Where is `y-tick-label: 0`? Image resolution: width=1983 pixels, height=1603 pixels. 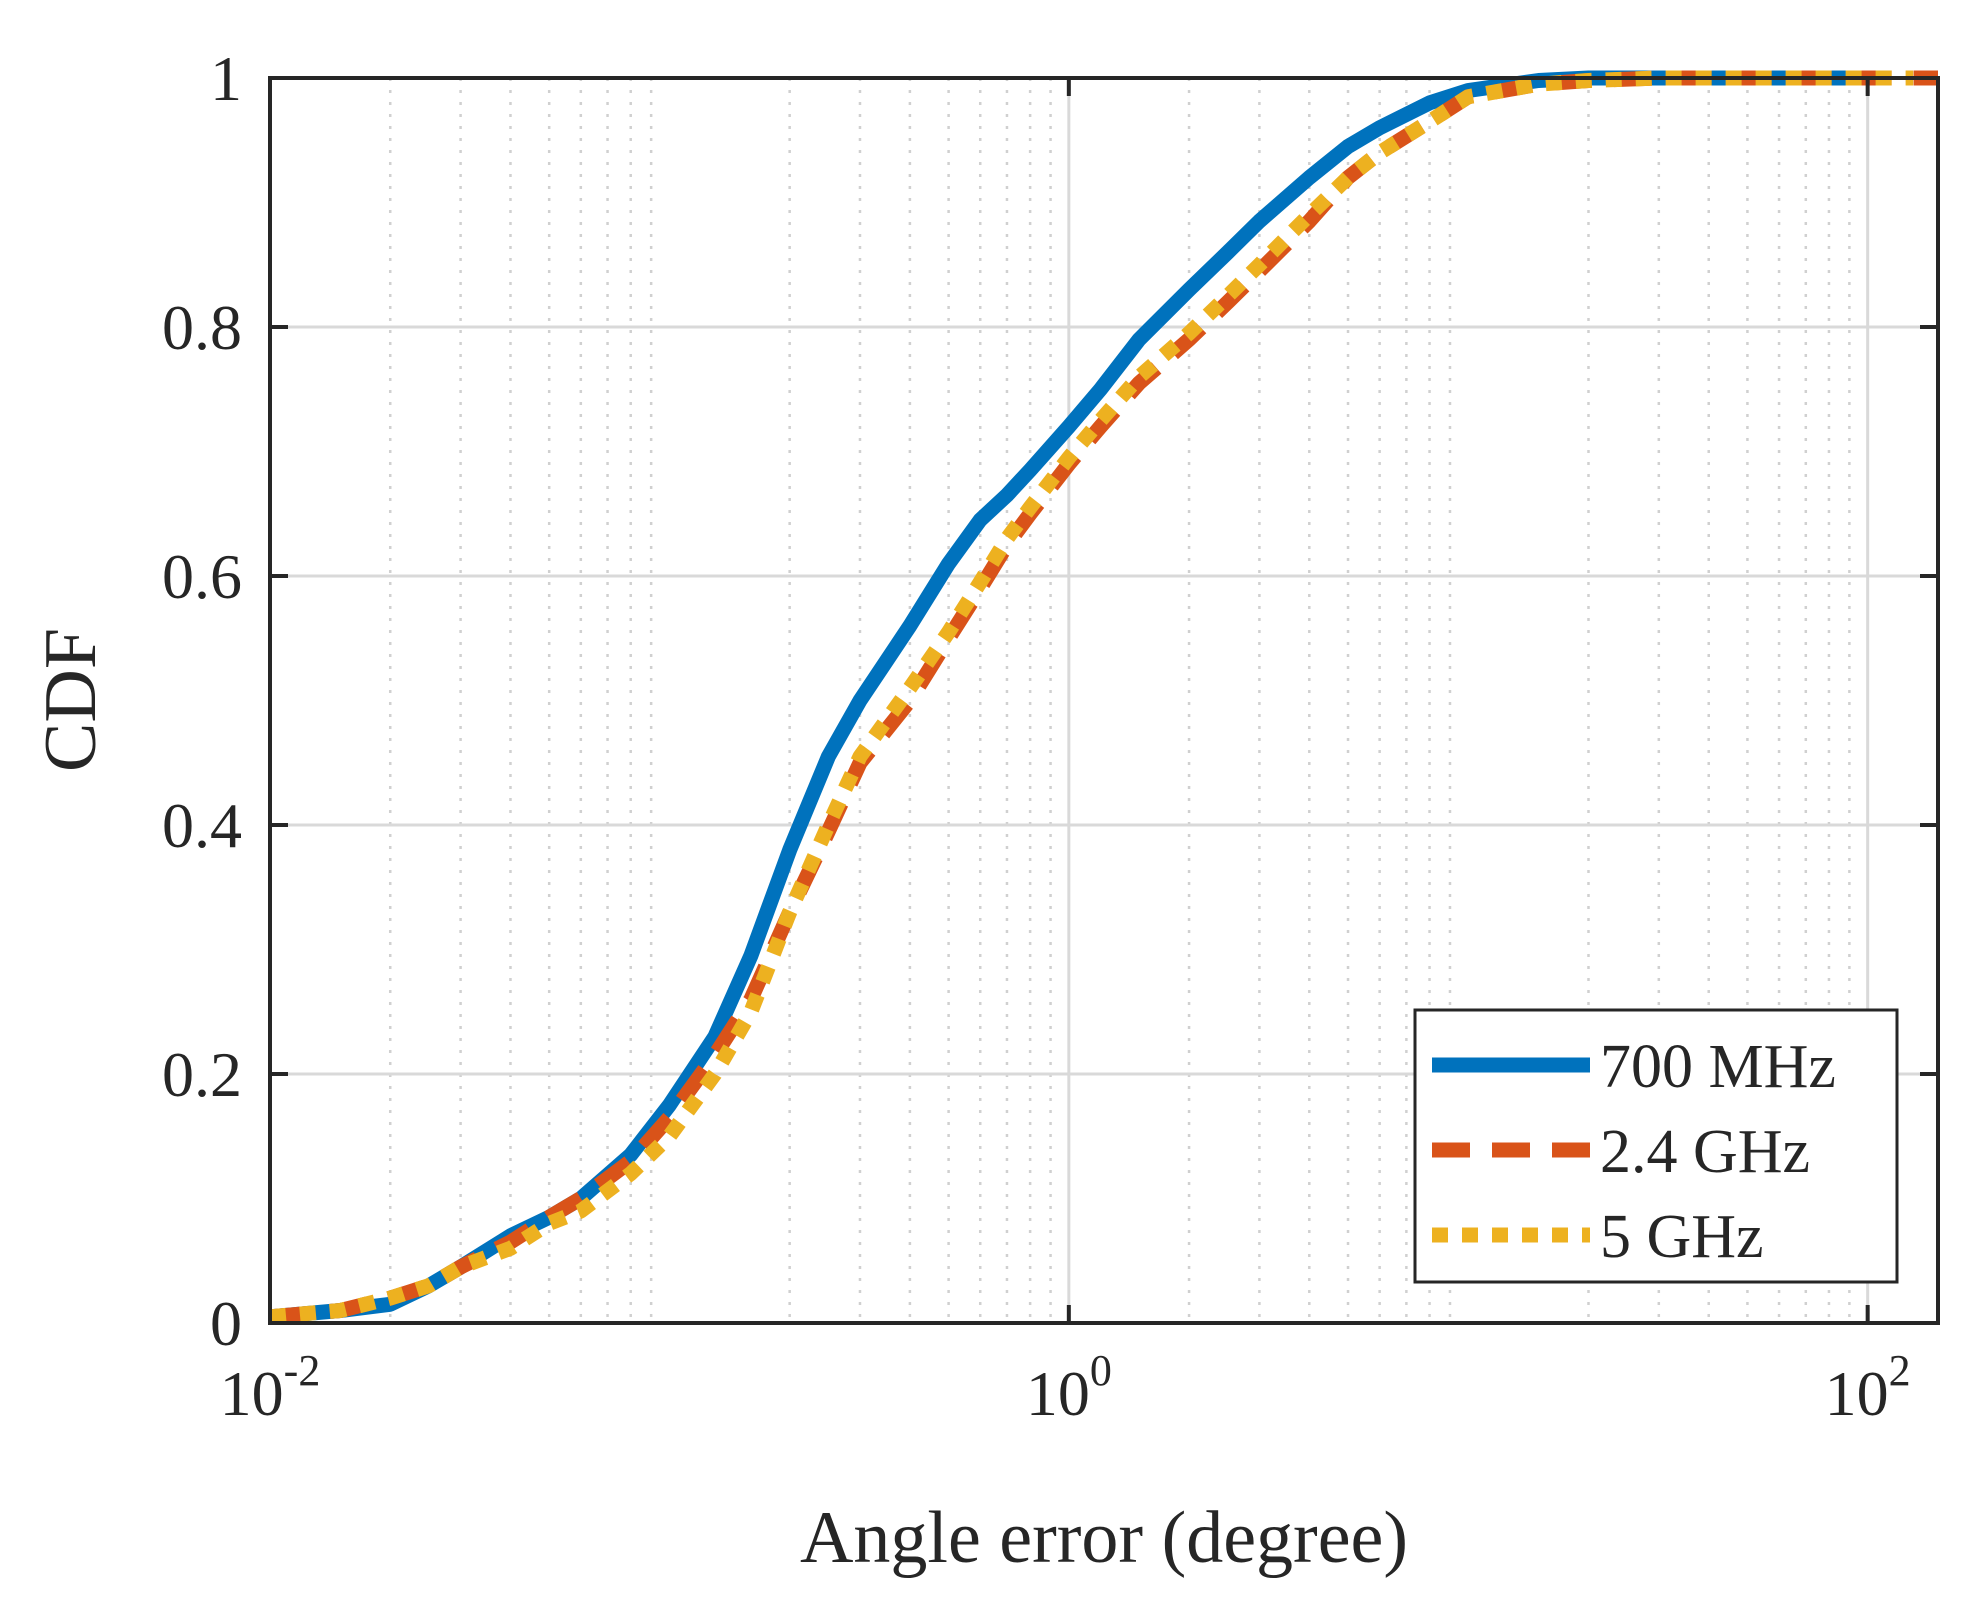
y-tick-label: 0 is located at coordinates (226, 1323).